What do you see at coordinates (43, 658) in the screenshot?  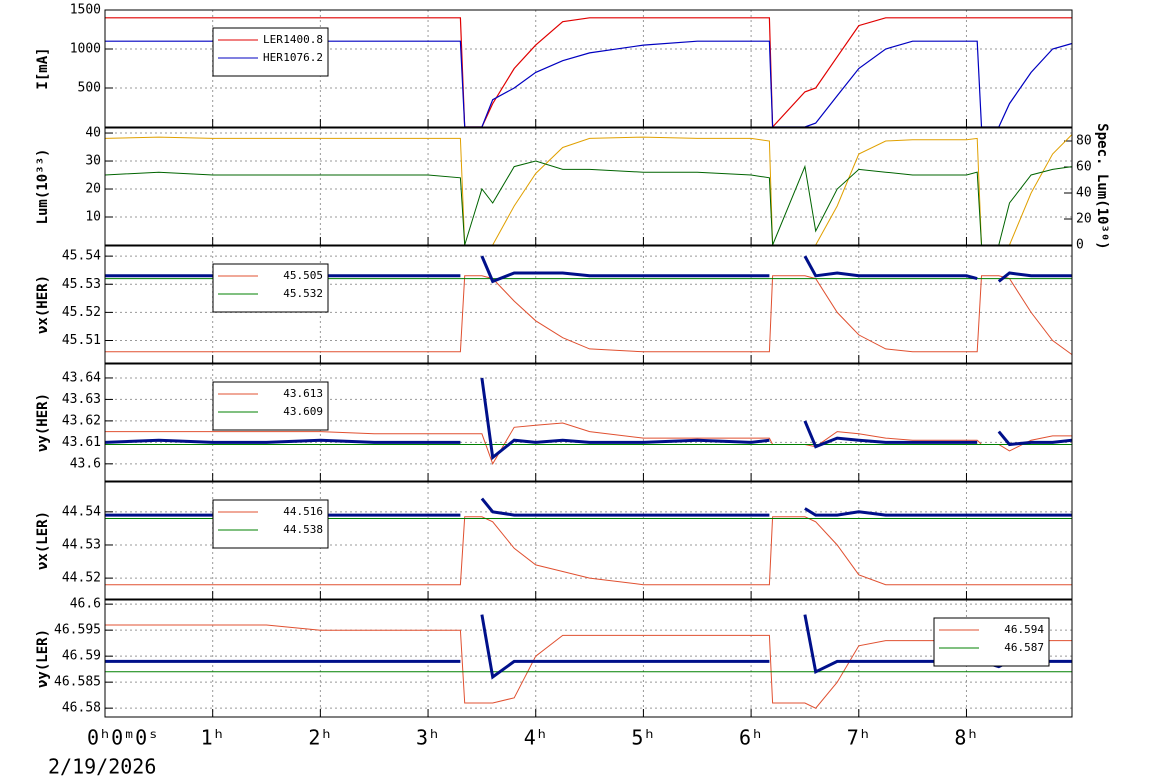 I see `y-axis-label: νy(LER)` at bounding box center [43, 658].